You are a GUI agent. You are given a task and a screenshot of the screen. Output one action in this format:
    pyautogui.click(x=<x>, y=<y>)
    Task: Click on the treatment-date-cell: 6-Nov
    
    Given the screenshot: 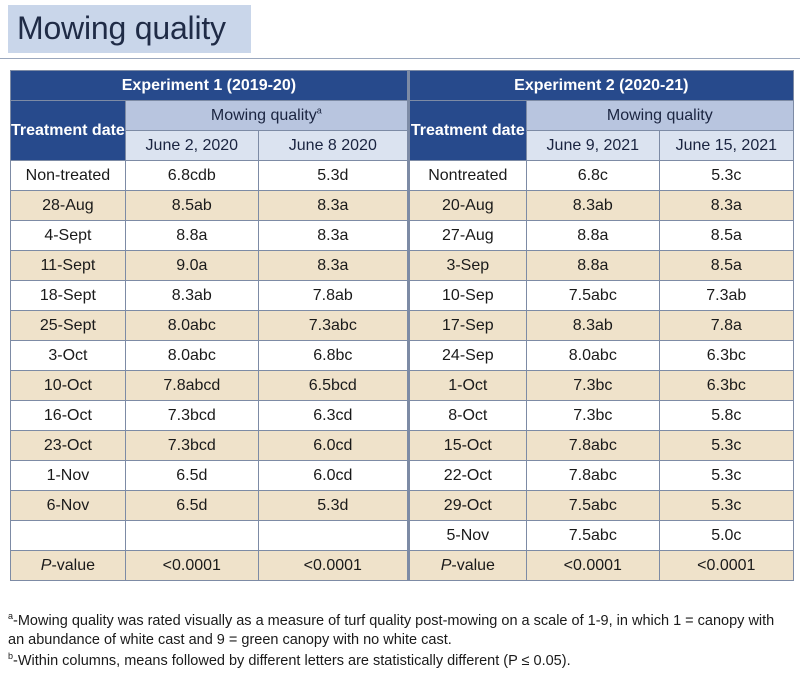 What is the action you would take?
    pyautogui.click(x=68, y=505)
    